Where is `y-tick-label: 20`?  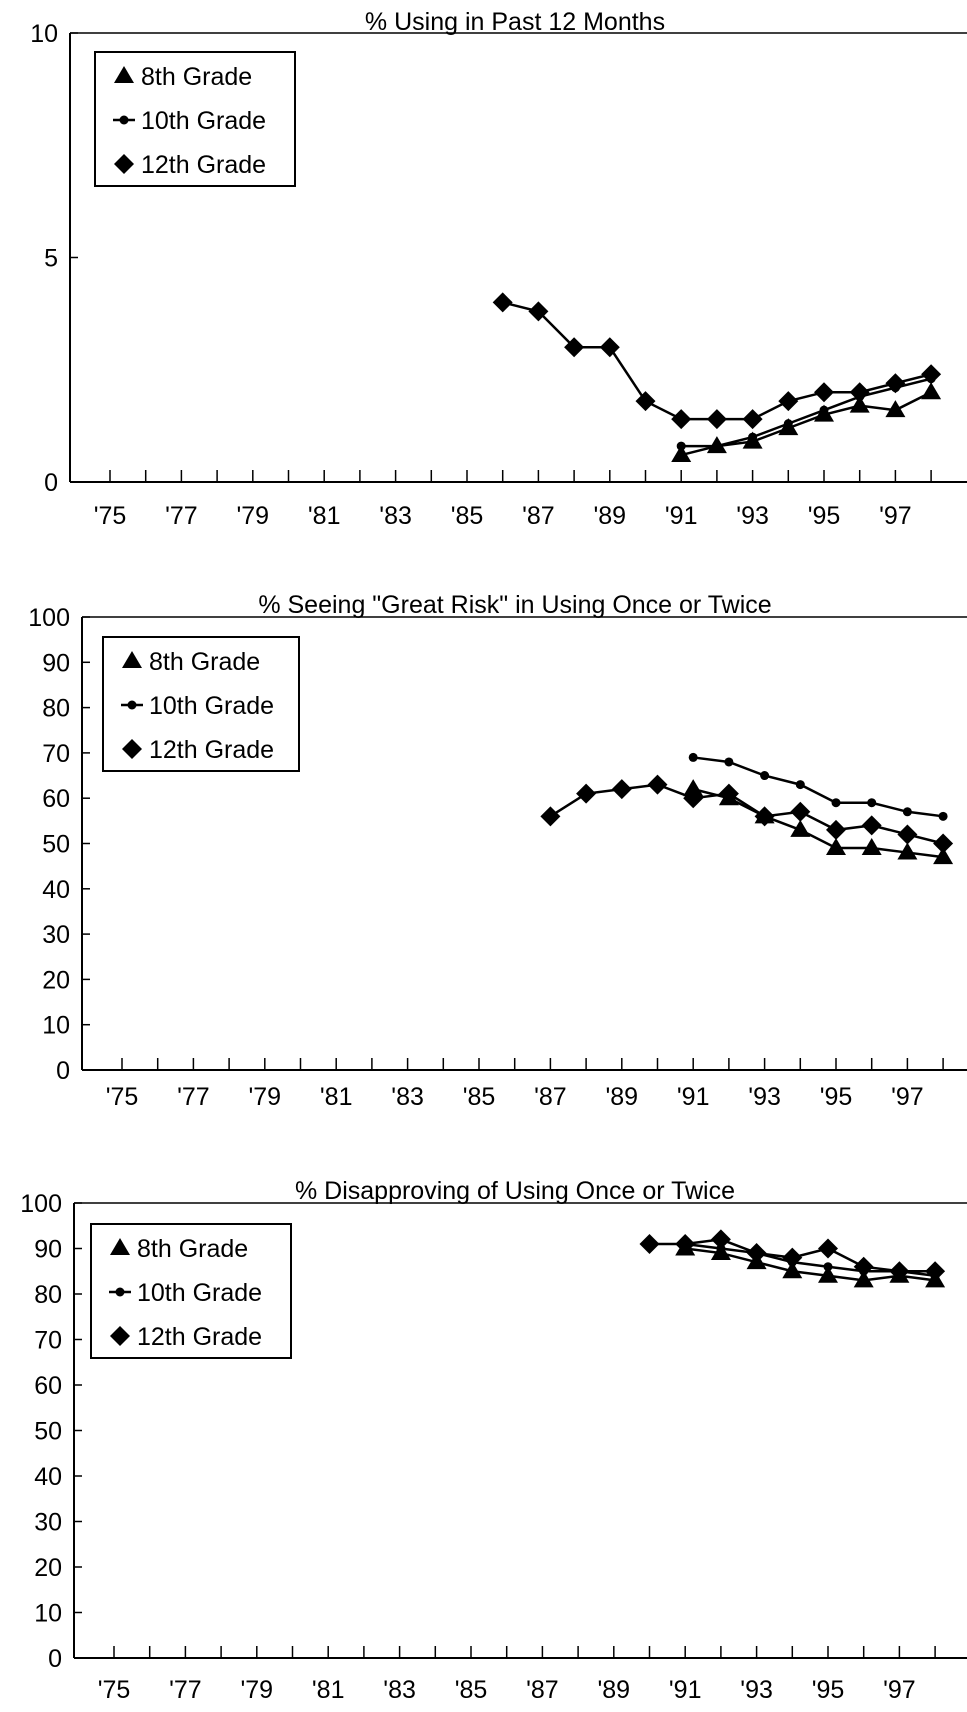 y-tick-label: 20 is located at coordinates (56, 980).